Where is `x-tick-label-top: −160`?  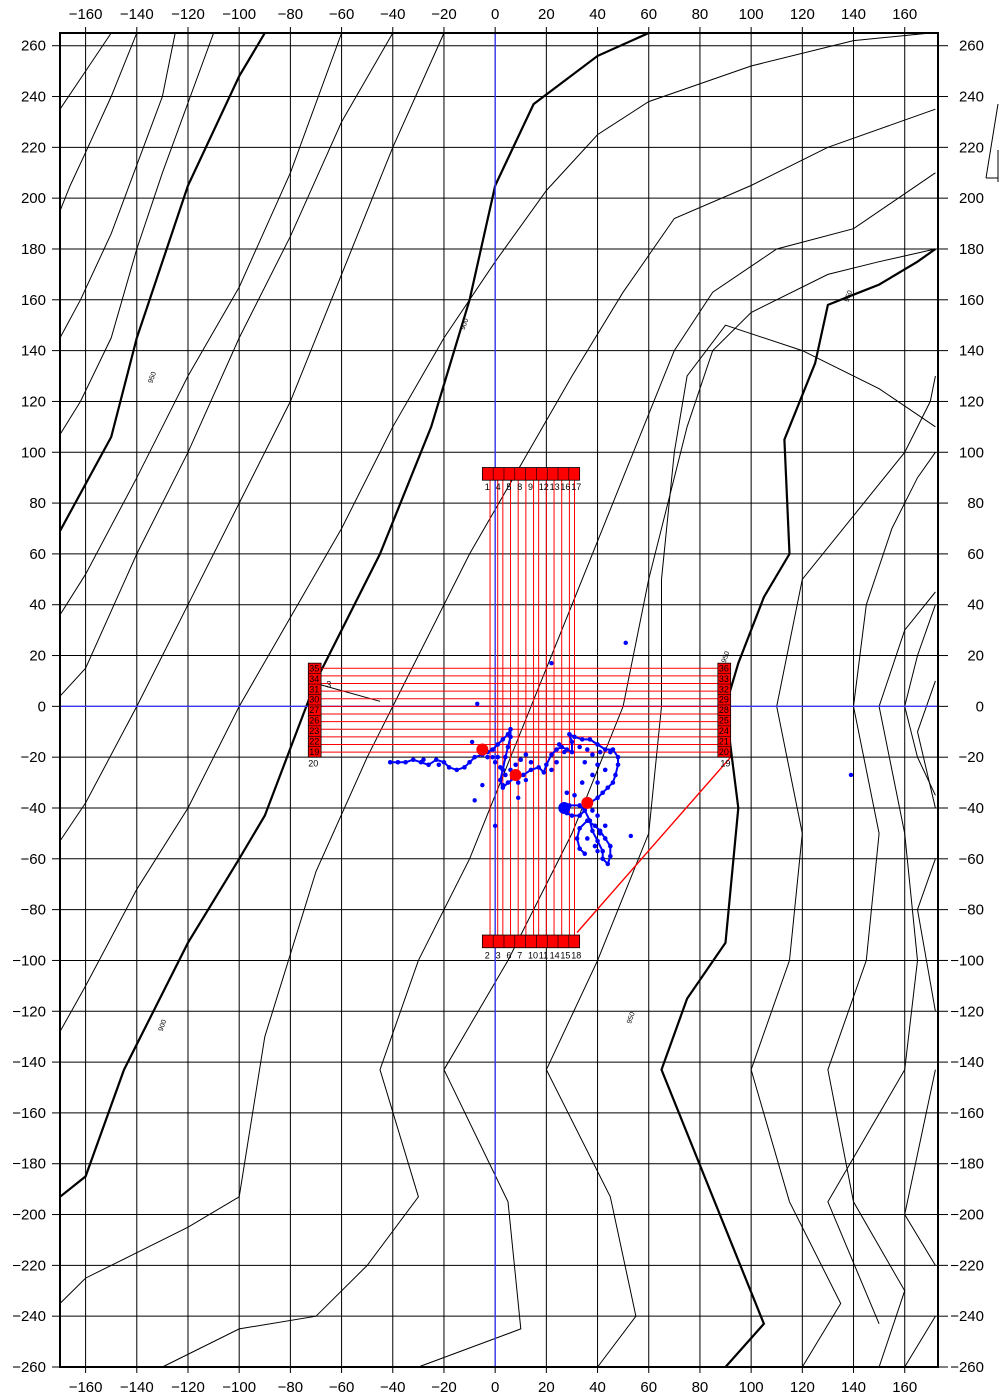 x-tick-label-top: −160 is located at coordinates (86, 14).